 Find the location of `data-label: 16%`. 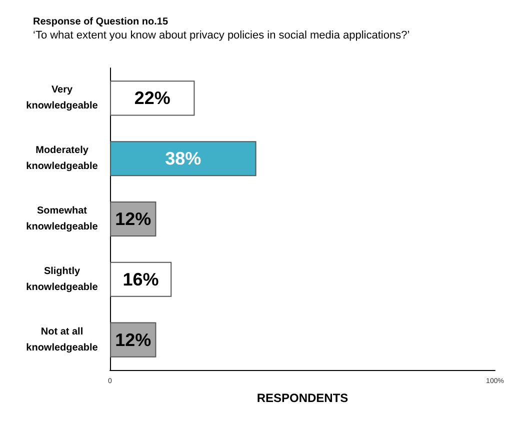

data-label: 16% is located at coordinates (140, 279).